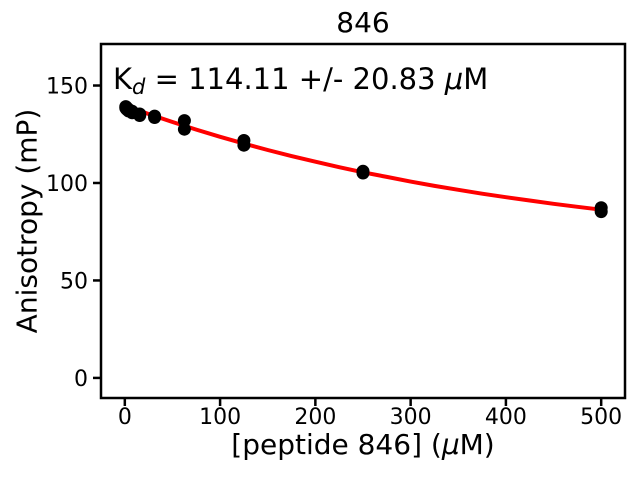  Describe the element at coordinates (454, 79) in the screenshot. I see `kd-mu: μ` at that location.